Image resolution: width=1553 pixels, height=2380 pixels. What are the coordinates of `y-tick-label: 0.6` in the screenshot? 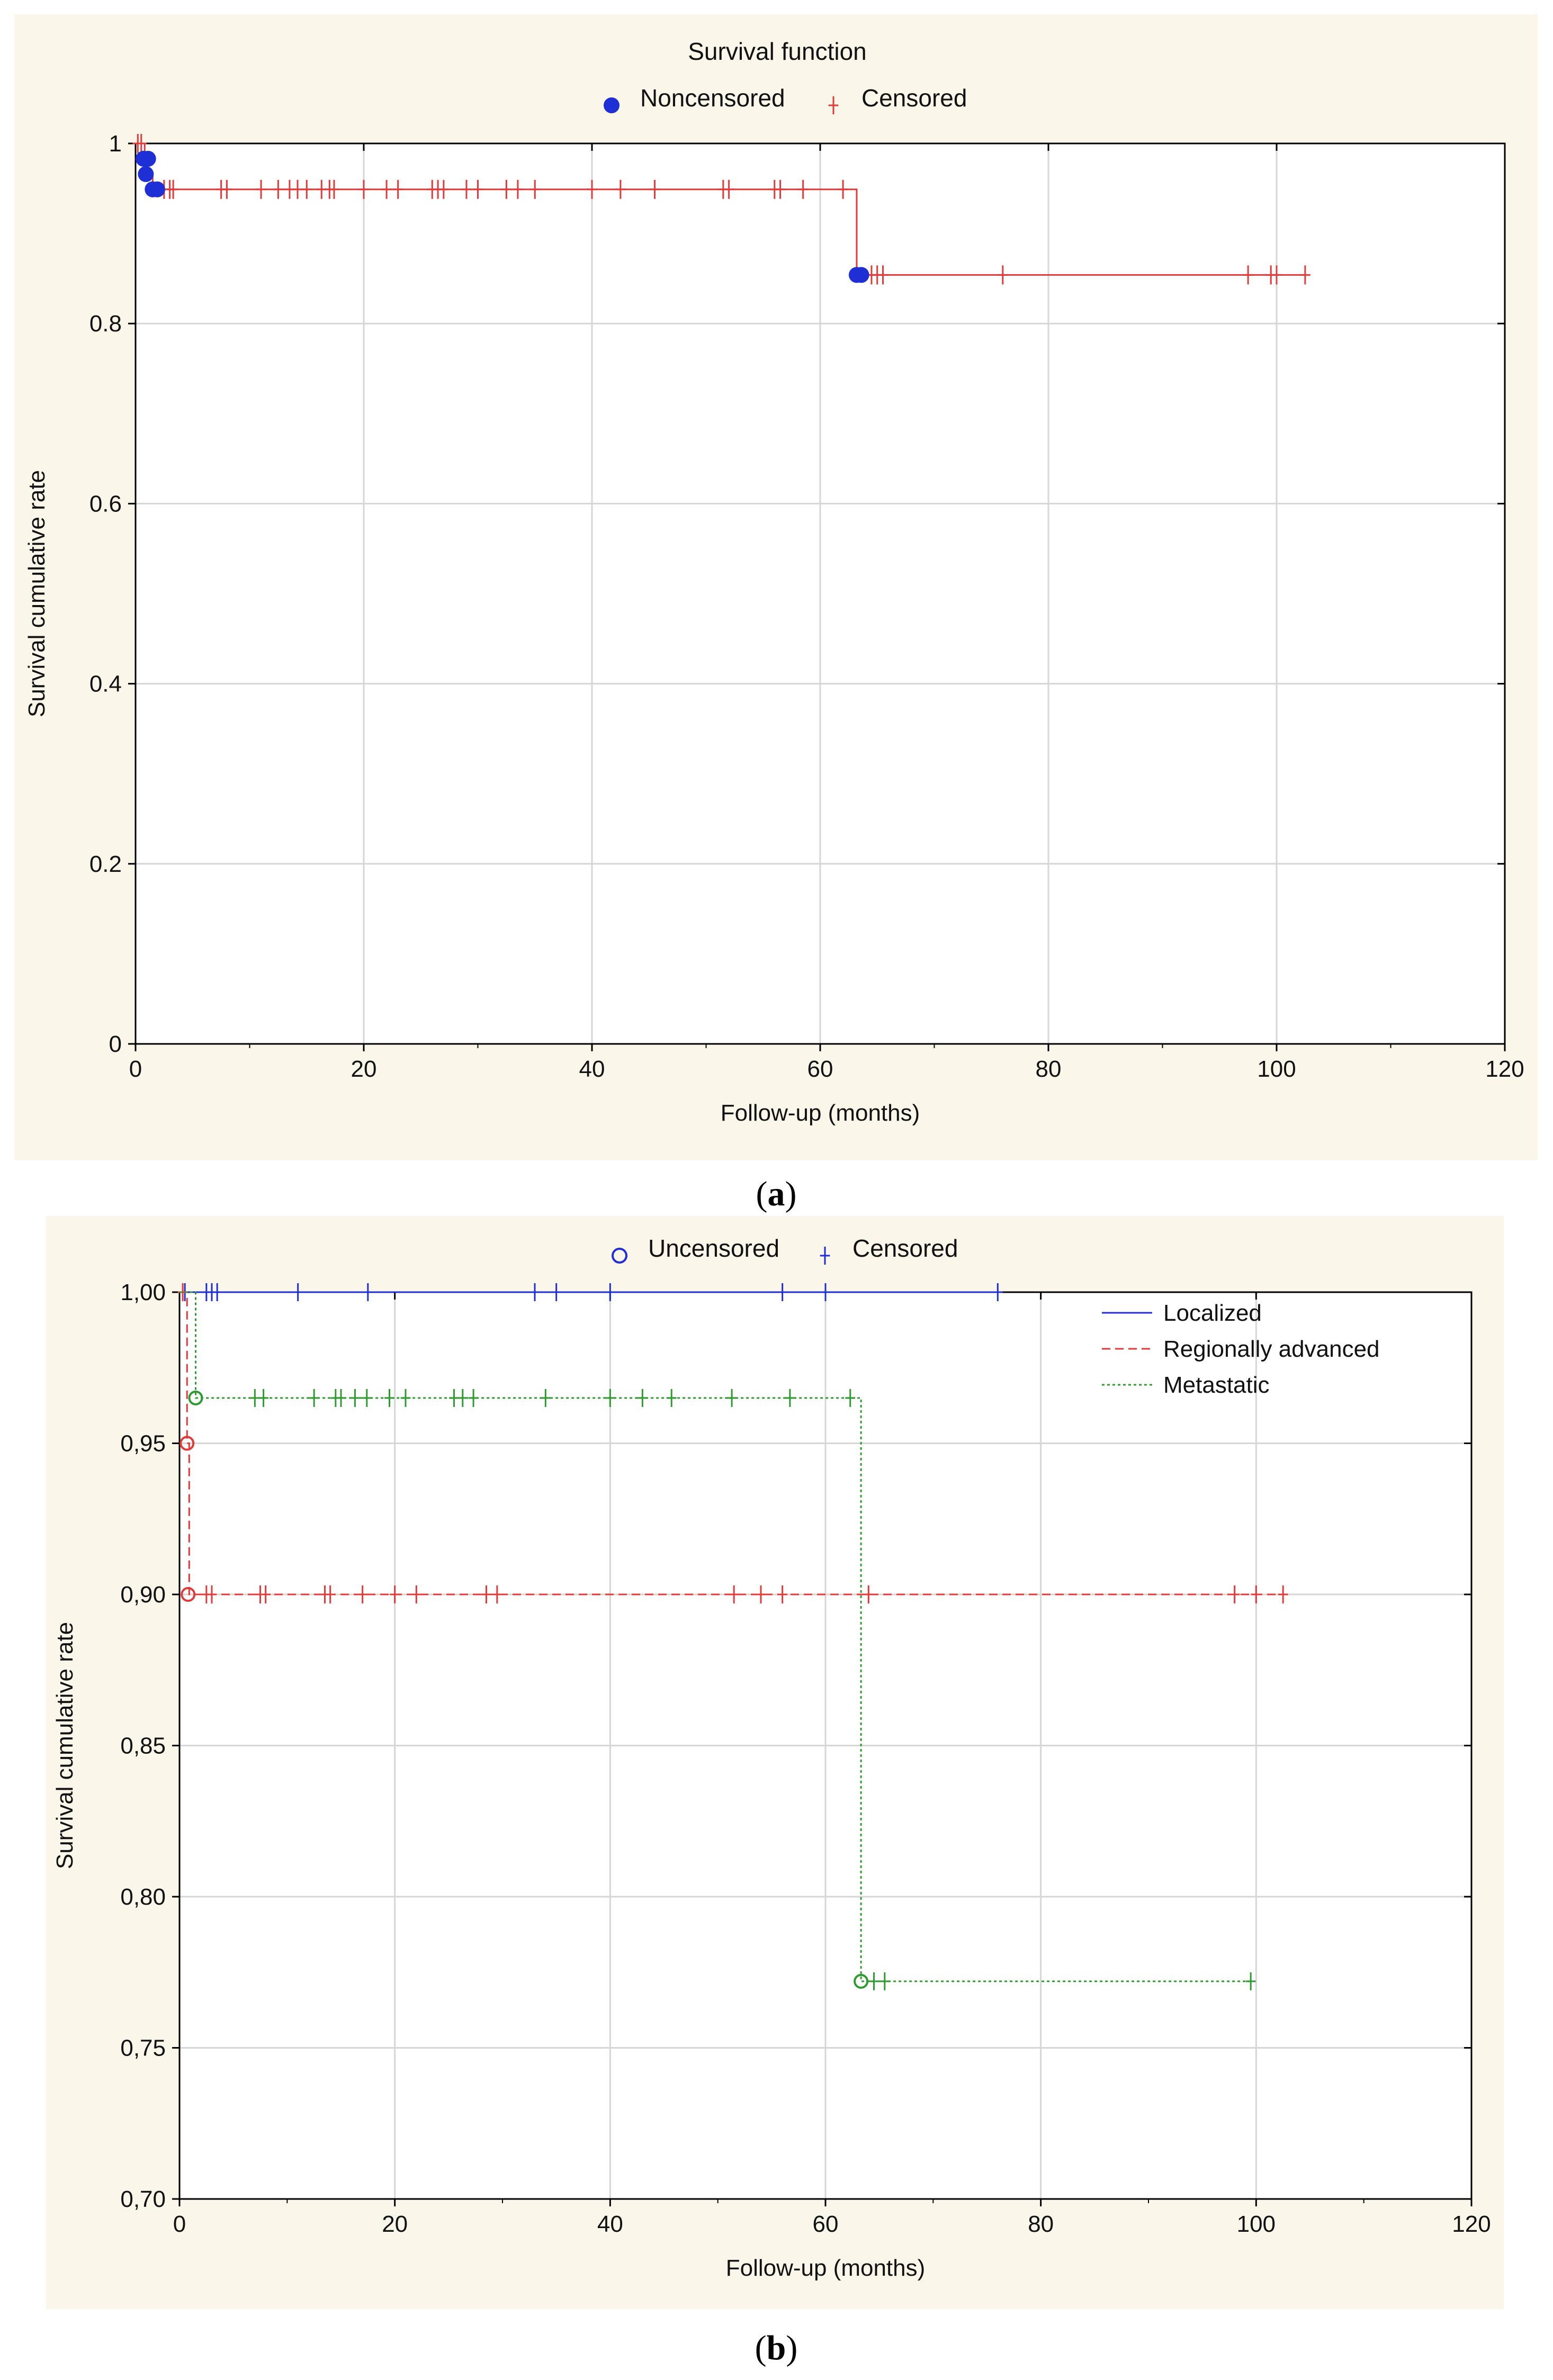 It's located at (105, 504).